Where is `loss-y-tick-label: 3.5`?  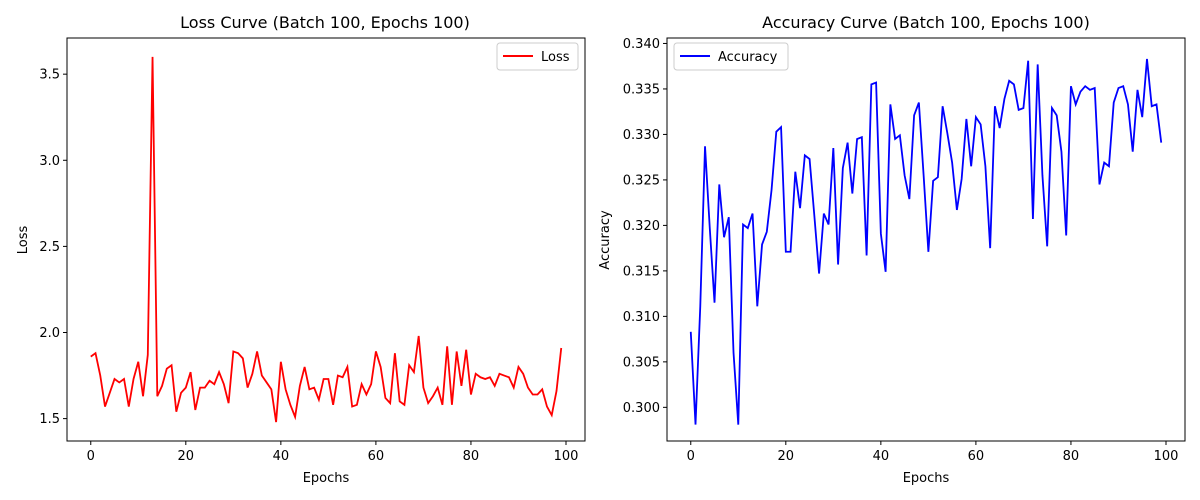 loss-y-tick-label: 3.5 is located at coordinates (49, 75).